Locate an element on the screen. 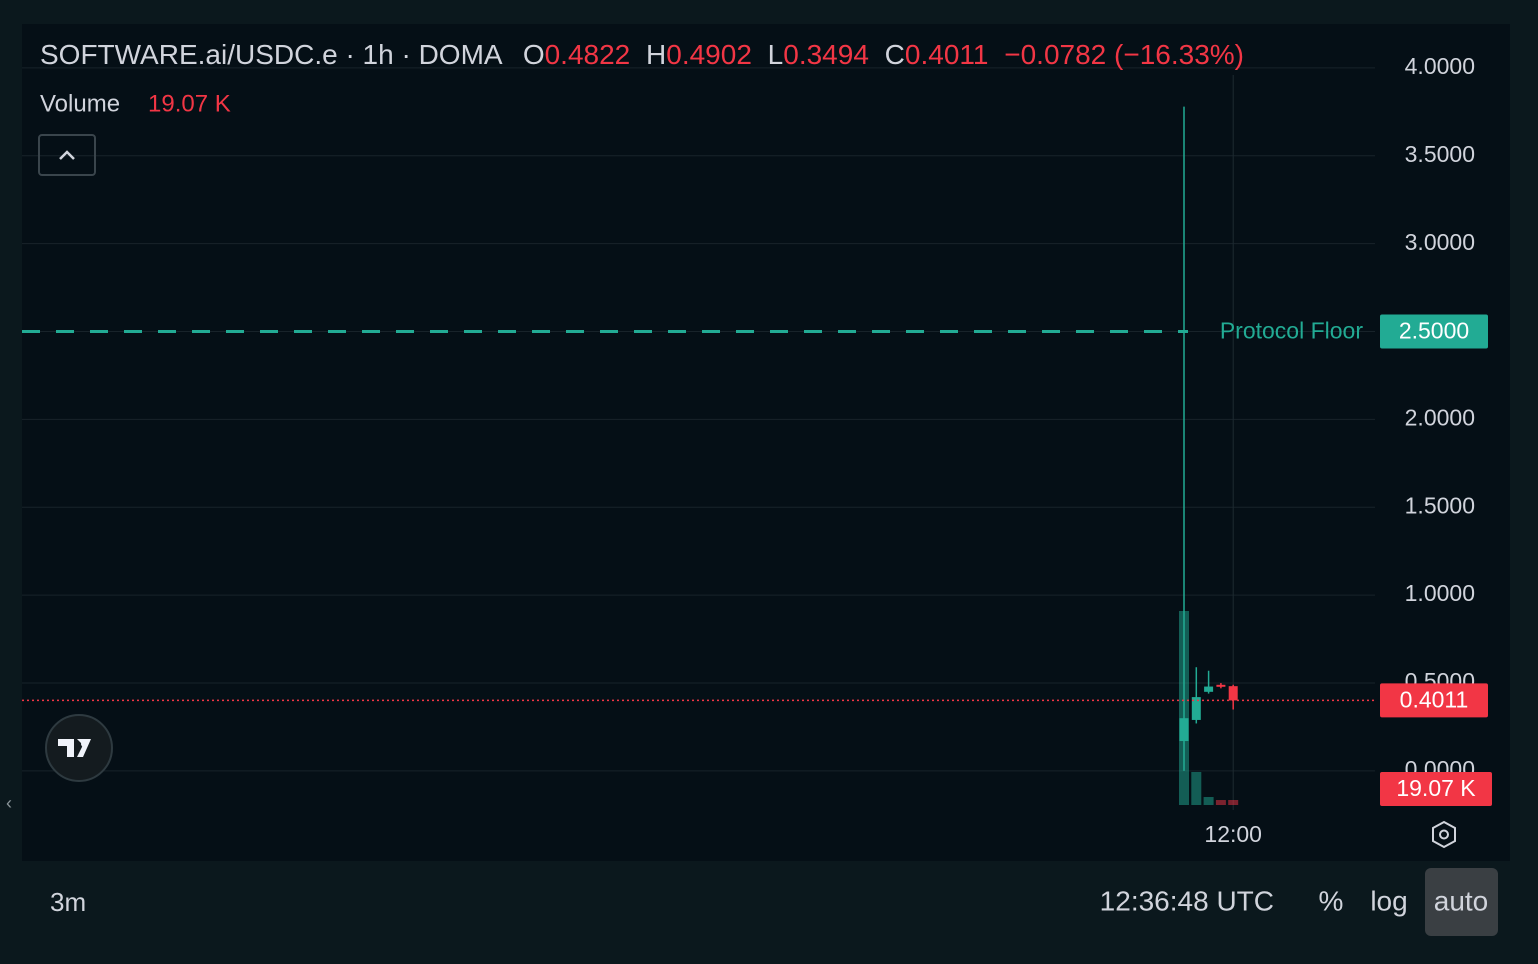  change: −0.0782 is located at coordinates (1055, 54).